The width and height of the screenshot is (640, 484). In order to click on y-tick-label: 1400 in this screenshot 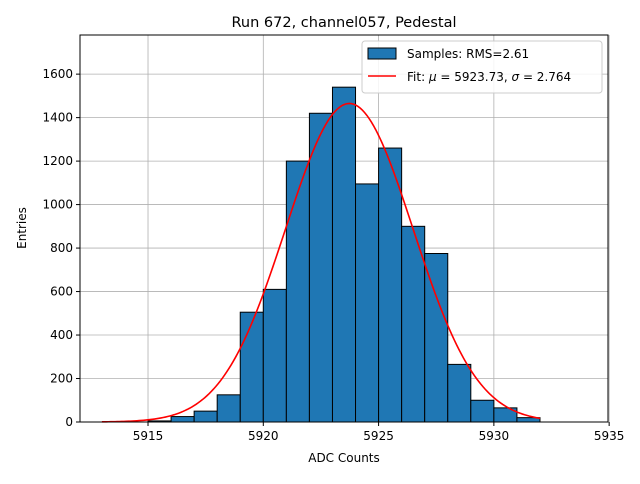, I will do `click(57, 118)`.